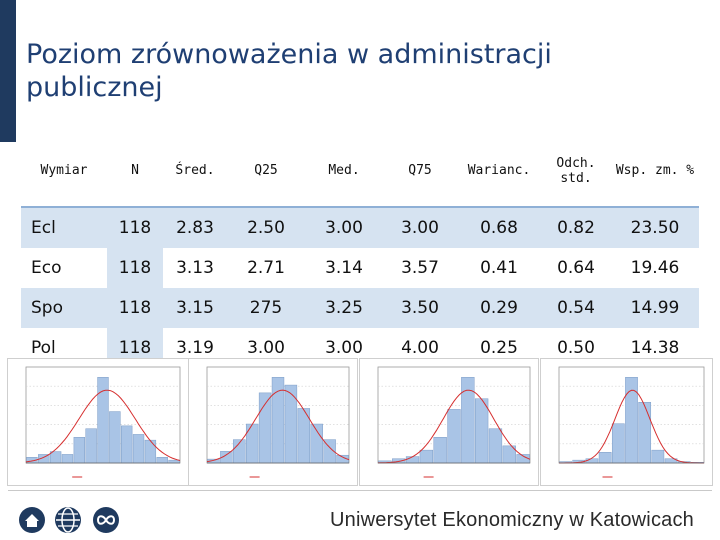 The image size is (720, 540). What do you see at coordinates (135, 170) in the screenshot?
I see `header-n: N` at bounding box center [135, 170].